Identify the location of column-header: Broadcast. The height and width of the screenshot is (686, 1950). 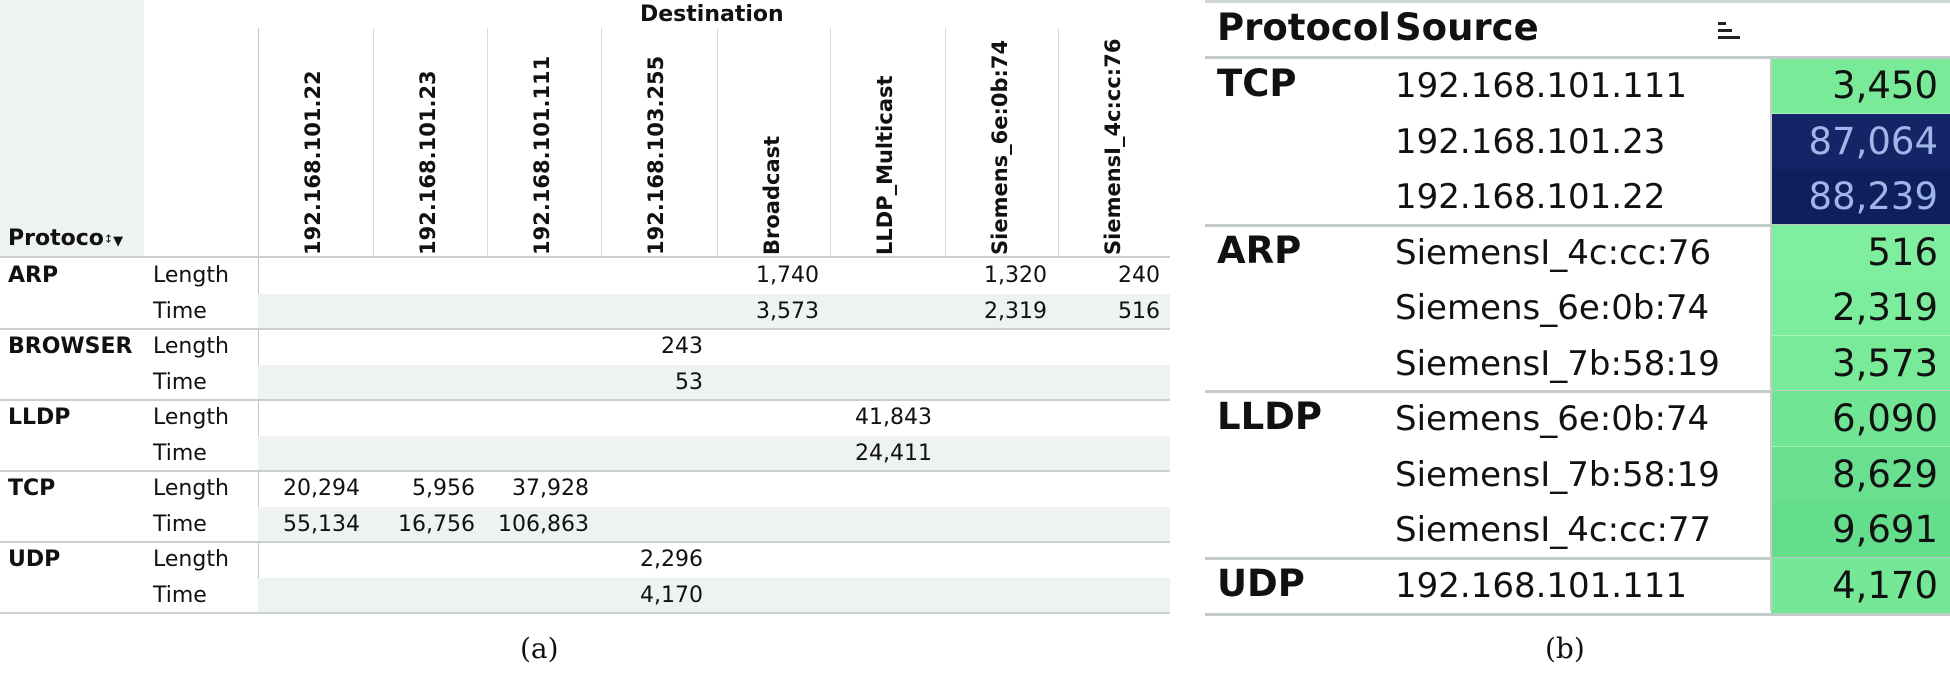
(772, 195).